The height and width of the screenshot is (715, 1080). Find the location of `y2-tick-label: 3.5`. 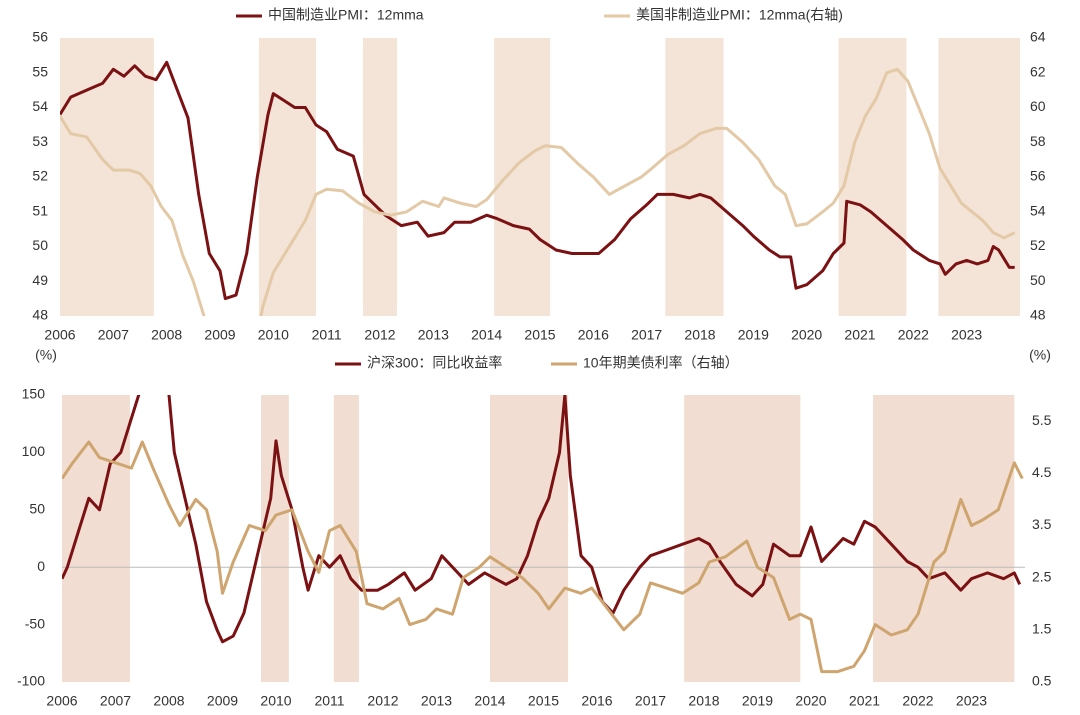

y2-tick-label: 3.5 is located at coordinates (1042, 524).